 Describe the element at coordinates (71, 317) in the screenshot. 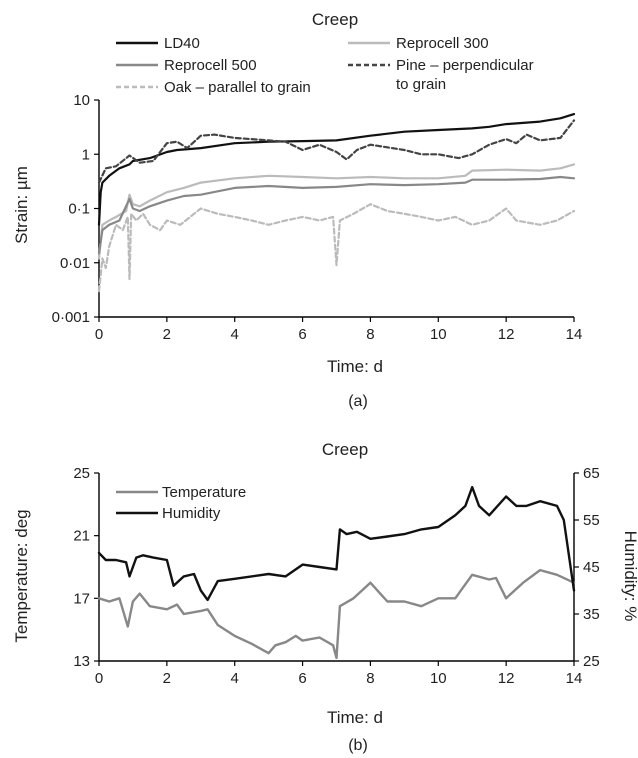

I see `chart-a-y-tick-label: 0·001` at that location.